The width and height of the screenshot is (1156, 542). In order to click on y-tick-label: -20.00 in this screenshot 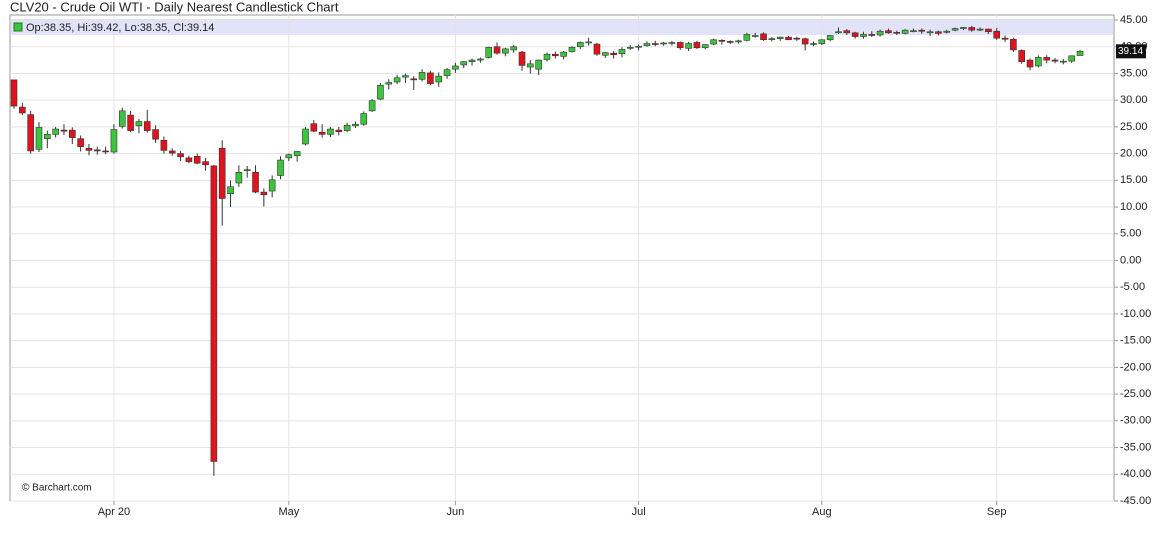, I will do `click(1135, 367)`.